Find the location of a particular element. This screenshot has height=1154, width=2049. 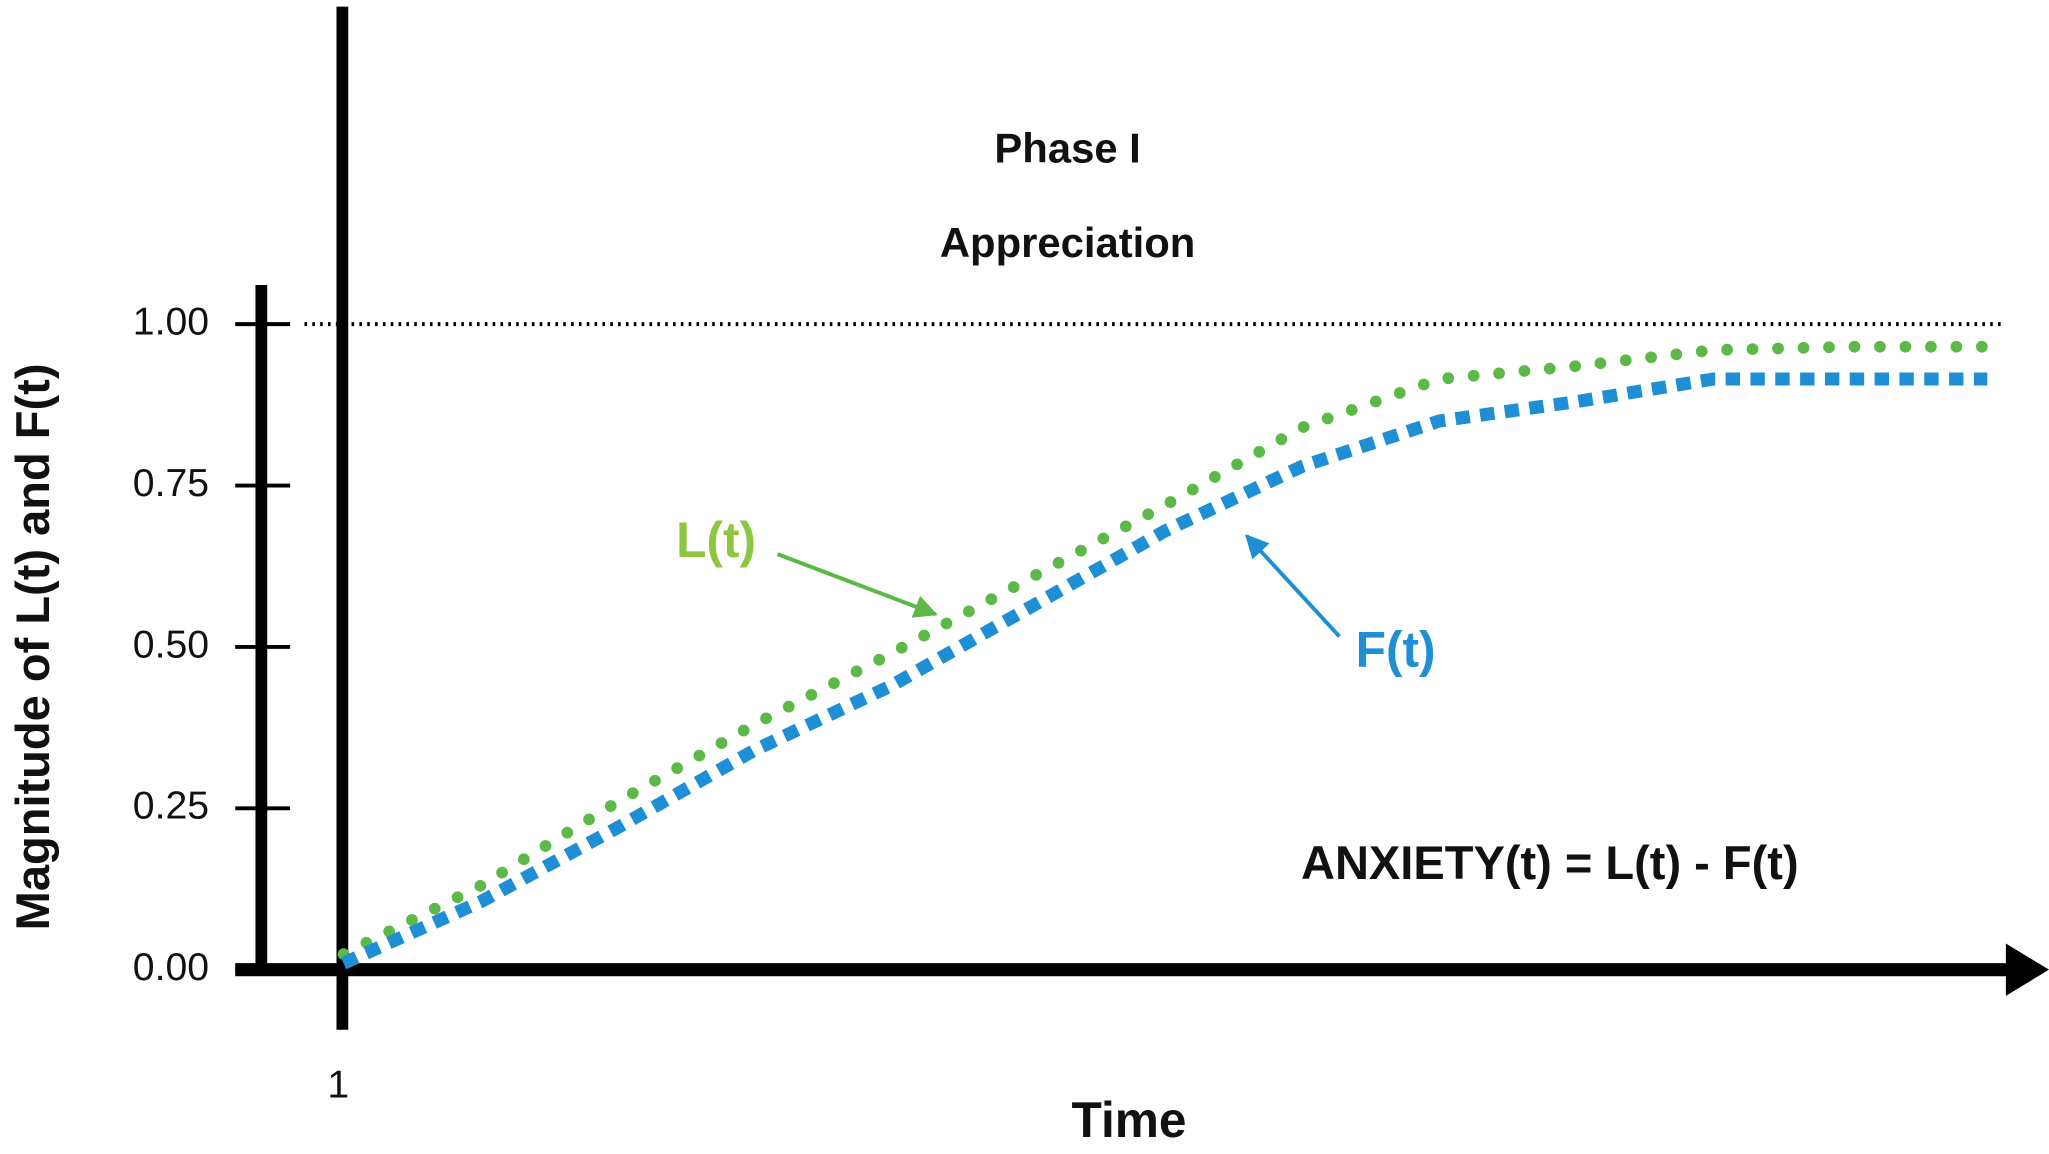

y-tick-label: 1.00 is located at coordinates (171, 322).